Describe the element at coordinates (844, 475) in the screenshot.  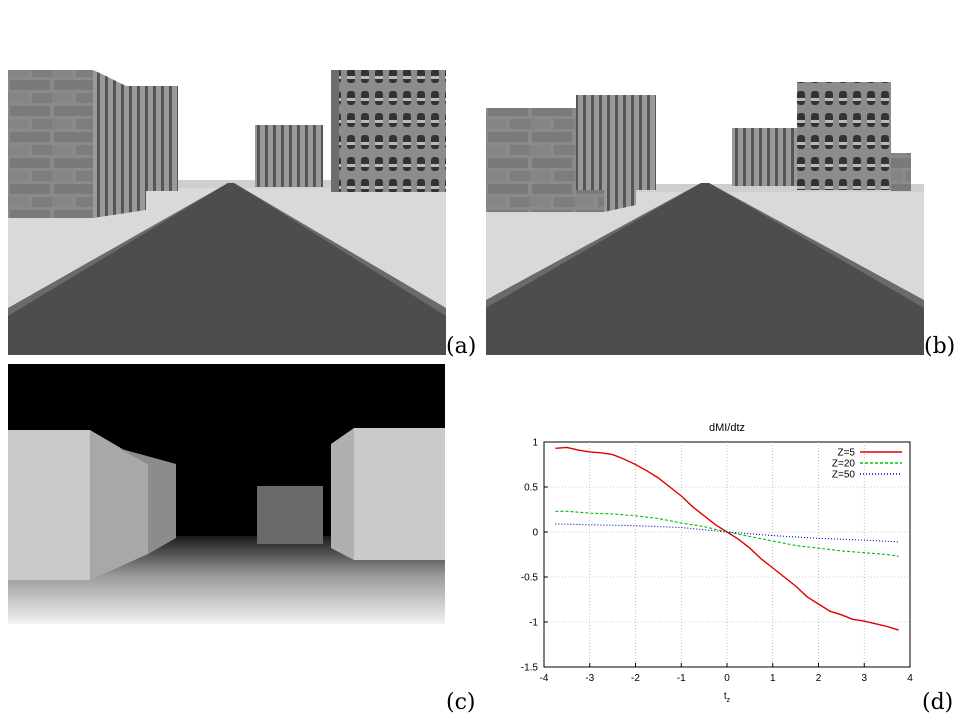
I see `legend-label: Z=50` at that location.